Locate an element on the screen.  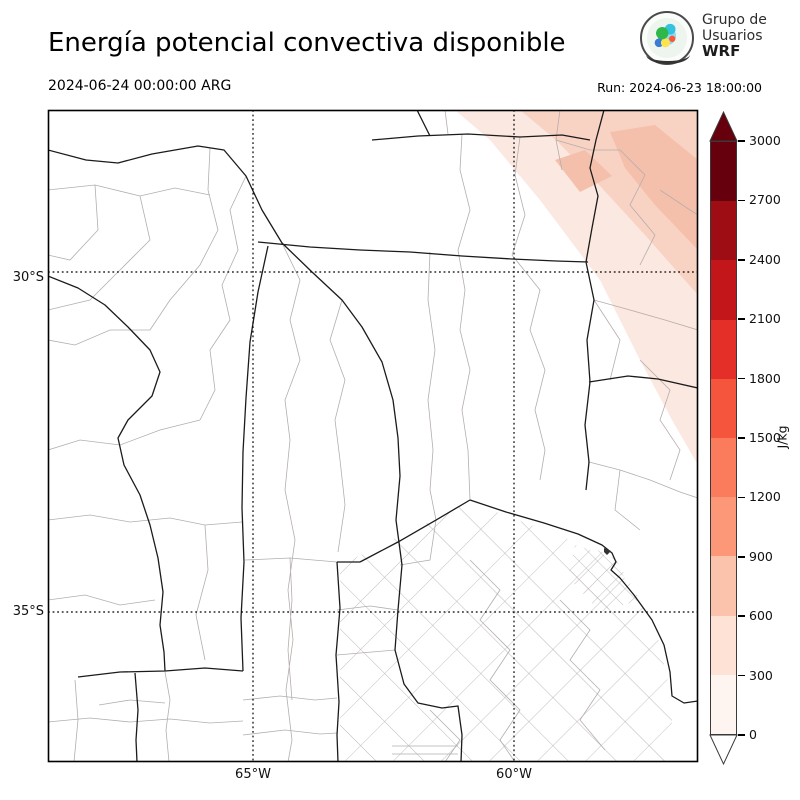
colorbar-tick-label: 2700 is located at coordinates (765, 200).